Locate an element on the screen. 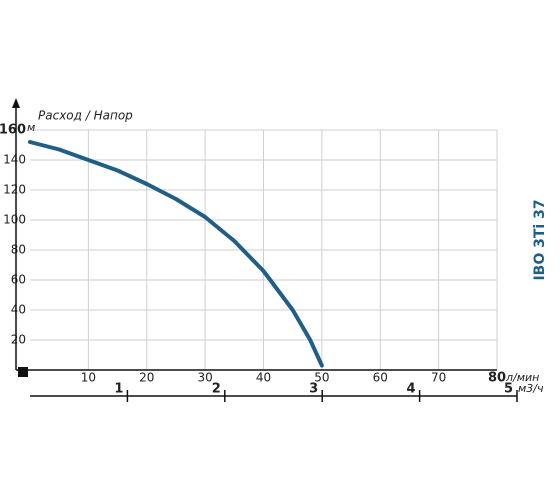 The image size is (560, 504). y-tick-label: 100 is located at coordinates (14, 220).